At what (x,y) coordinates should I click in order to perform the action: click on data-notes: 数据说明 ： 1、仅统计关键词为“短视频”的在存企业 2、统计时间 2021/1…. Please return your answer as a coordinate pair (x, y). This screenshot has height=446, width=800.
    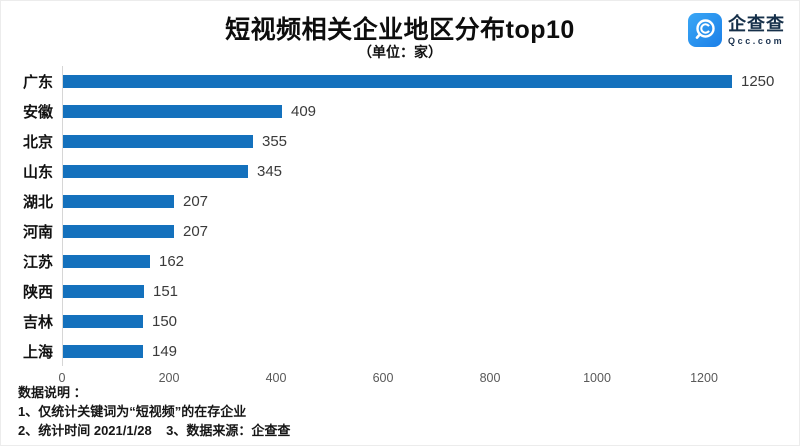
    Looking at the image, I should click on (154, 411).